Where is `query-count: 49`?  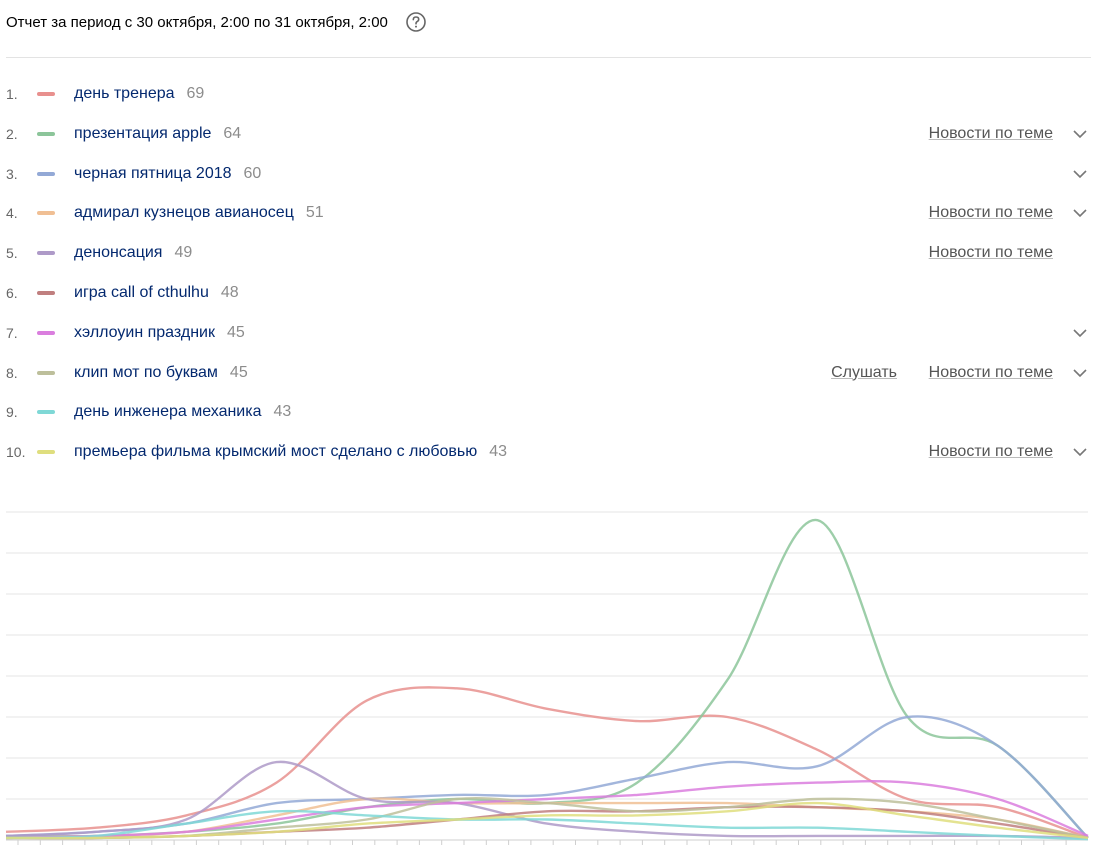 query-count: 49 is located at coordinates (183, 253).